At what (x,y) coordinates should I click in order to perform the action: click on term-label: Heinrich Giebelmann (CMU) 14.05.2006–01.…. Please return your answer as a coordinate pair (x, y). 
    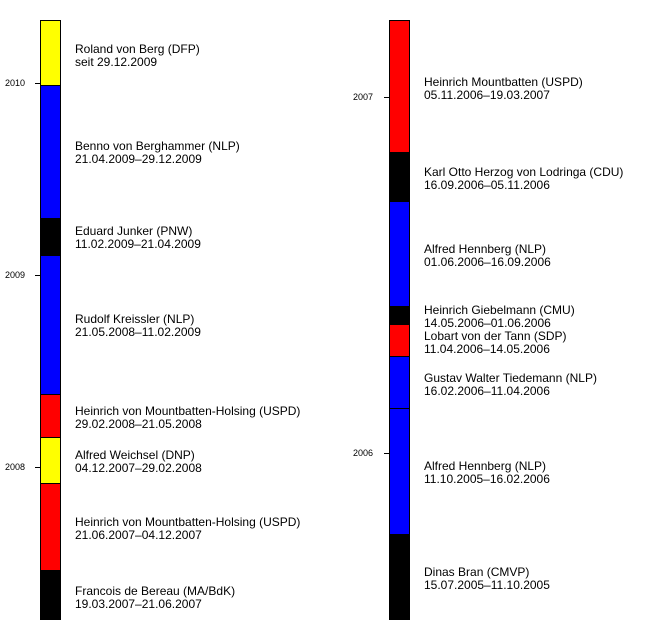
    Looking at the image, I should click on (499, 317).